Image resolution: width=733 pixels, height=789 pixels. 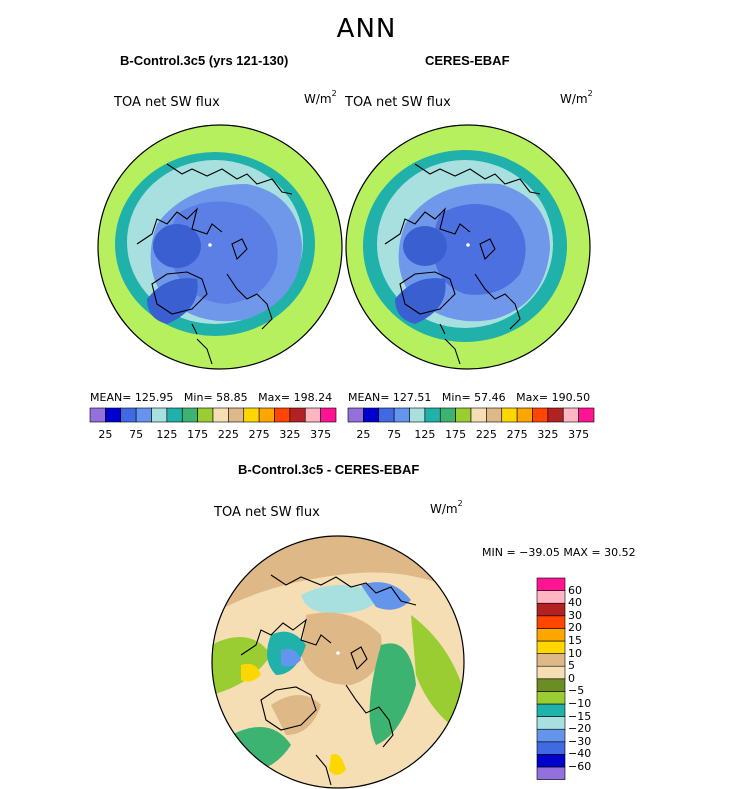 I want to click on colorbar-difference-tick-label: −5, so click(x=576, y=691).